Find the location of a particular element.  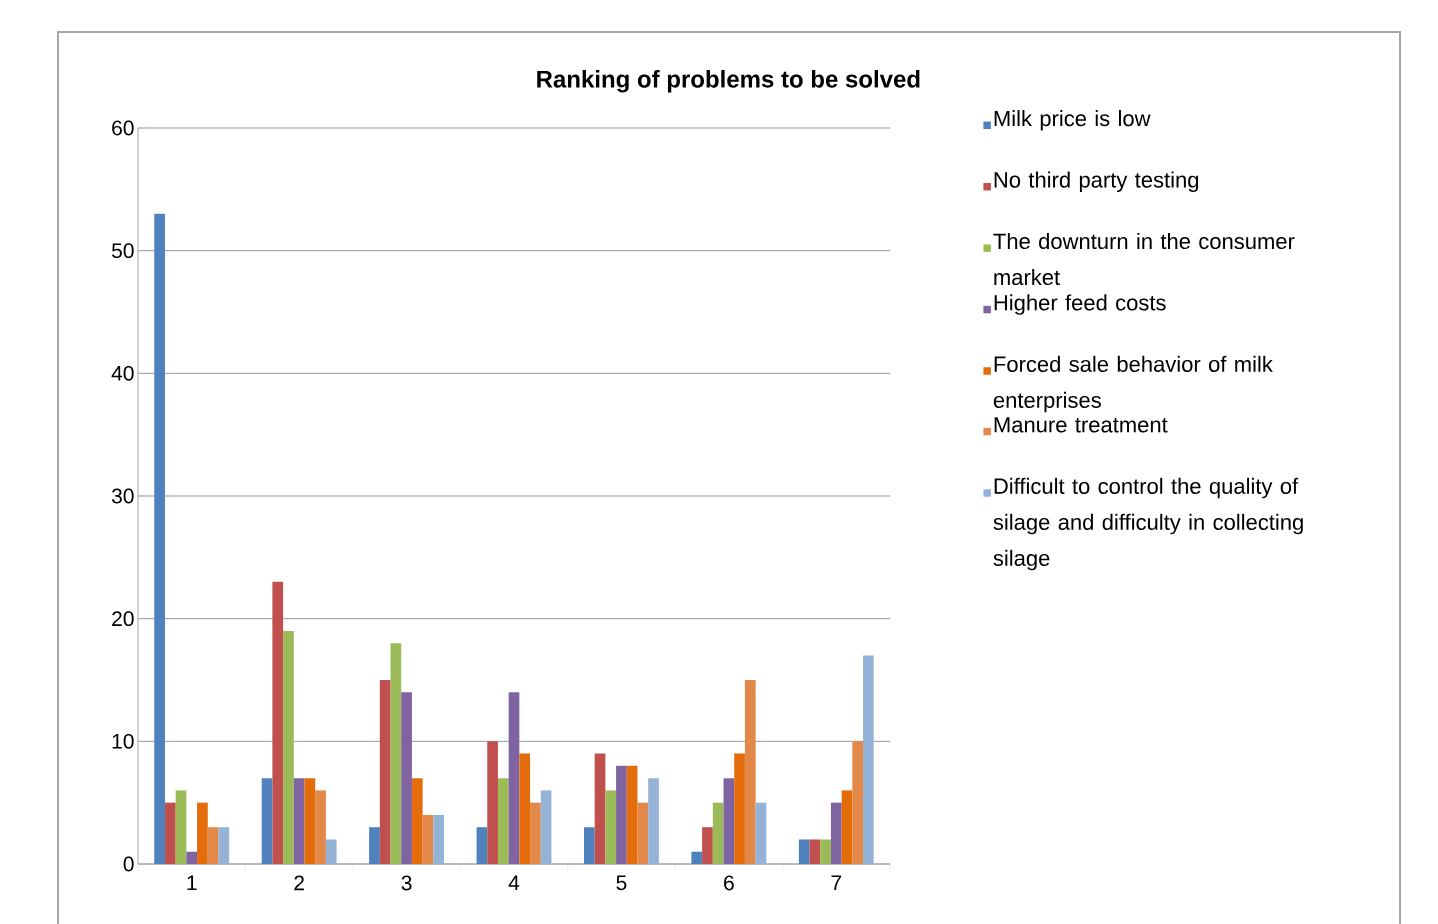

y-tick-label: 40 is located at coordinates (122, 373).